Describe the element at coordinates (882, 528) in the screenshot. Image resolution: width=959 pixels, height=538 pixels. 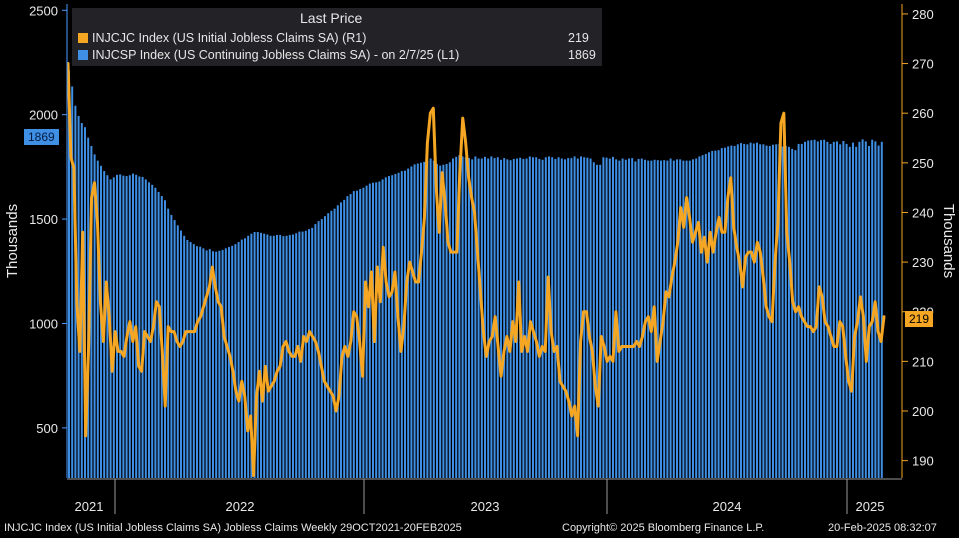
I see `footer-timestamp: 20-Feb-2025 08:32:07` at that location.